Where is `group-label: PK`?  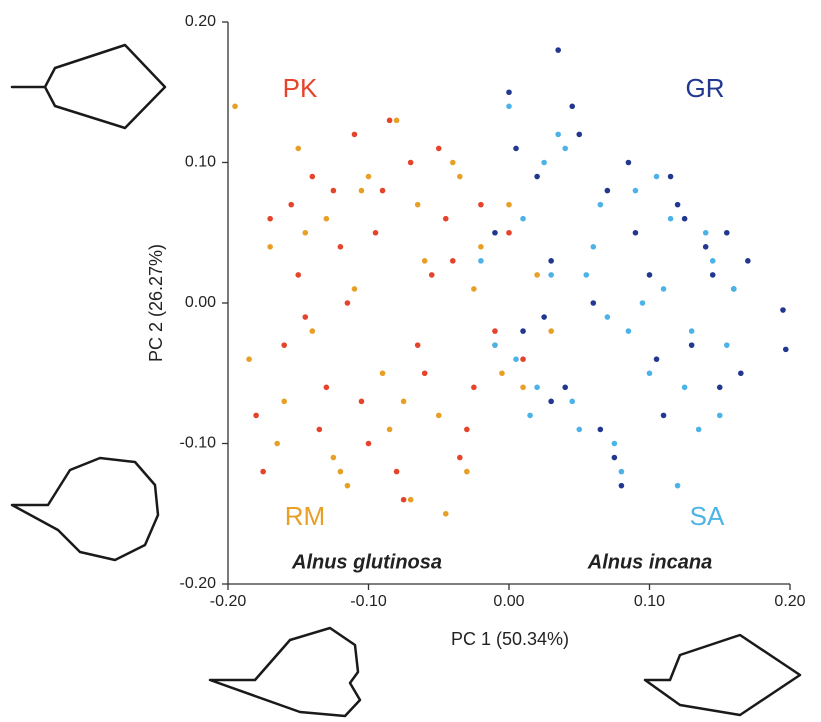
group-label: PK is located at coordinates (300, 88).